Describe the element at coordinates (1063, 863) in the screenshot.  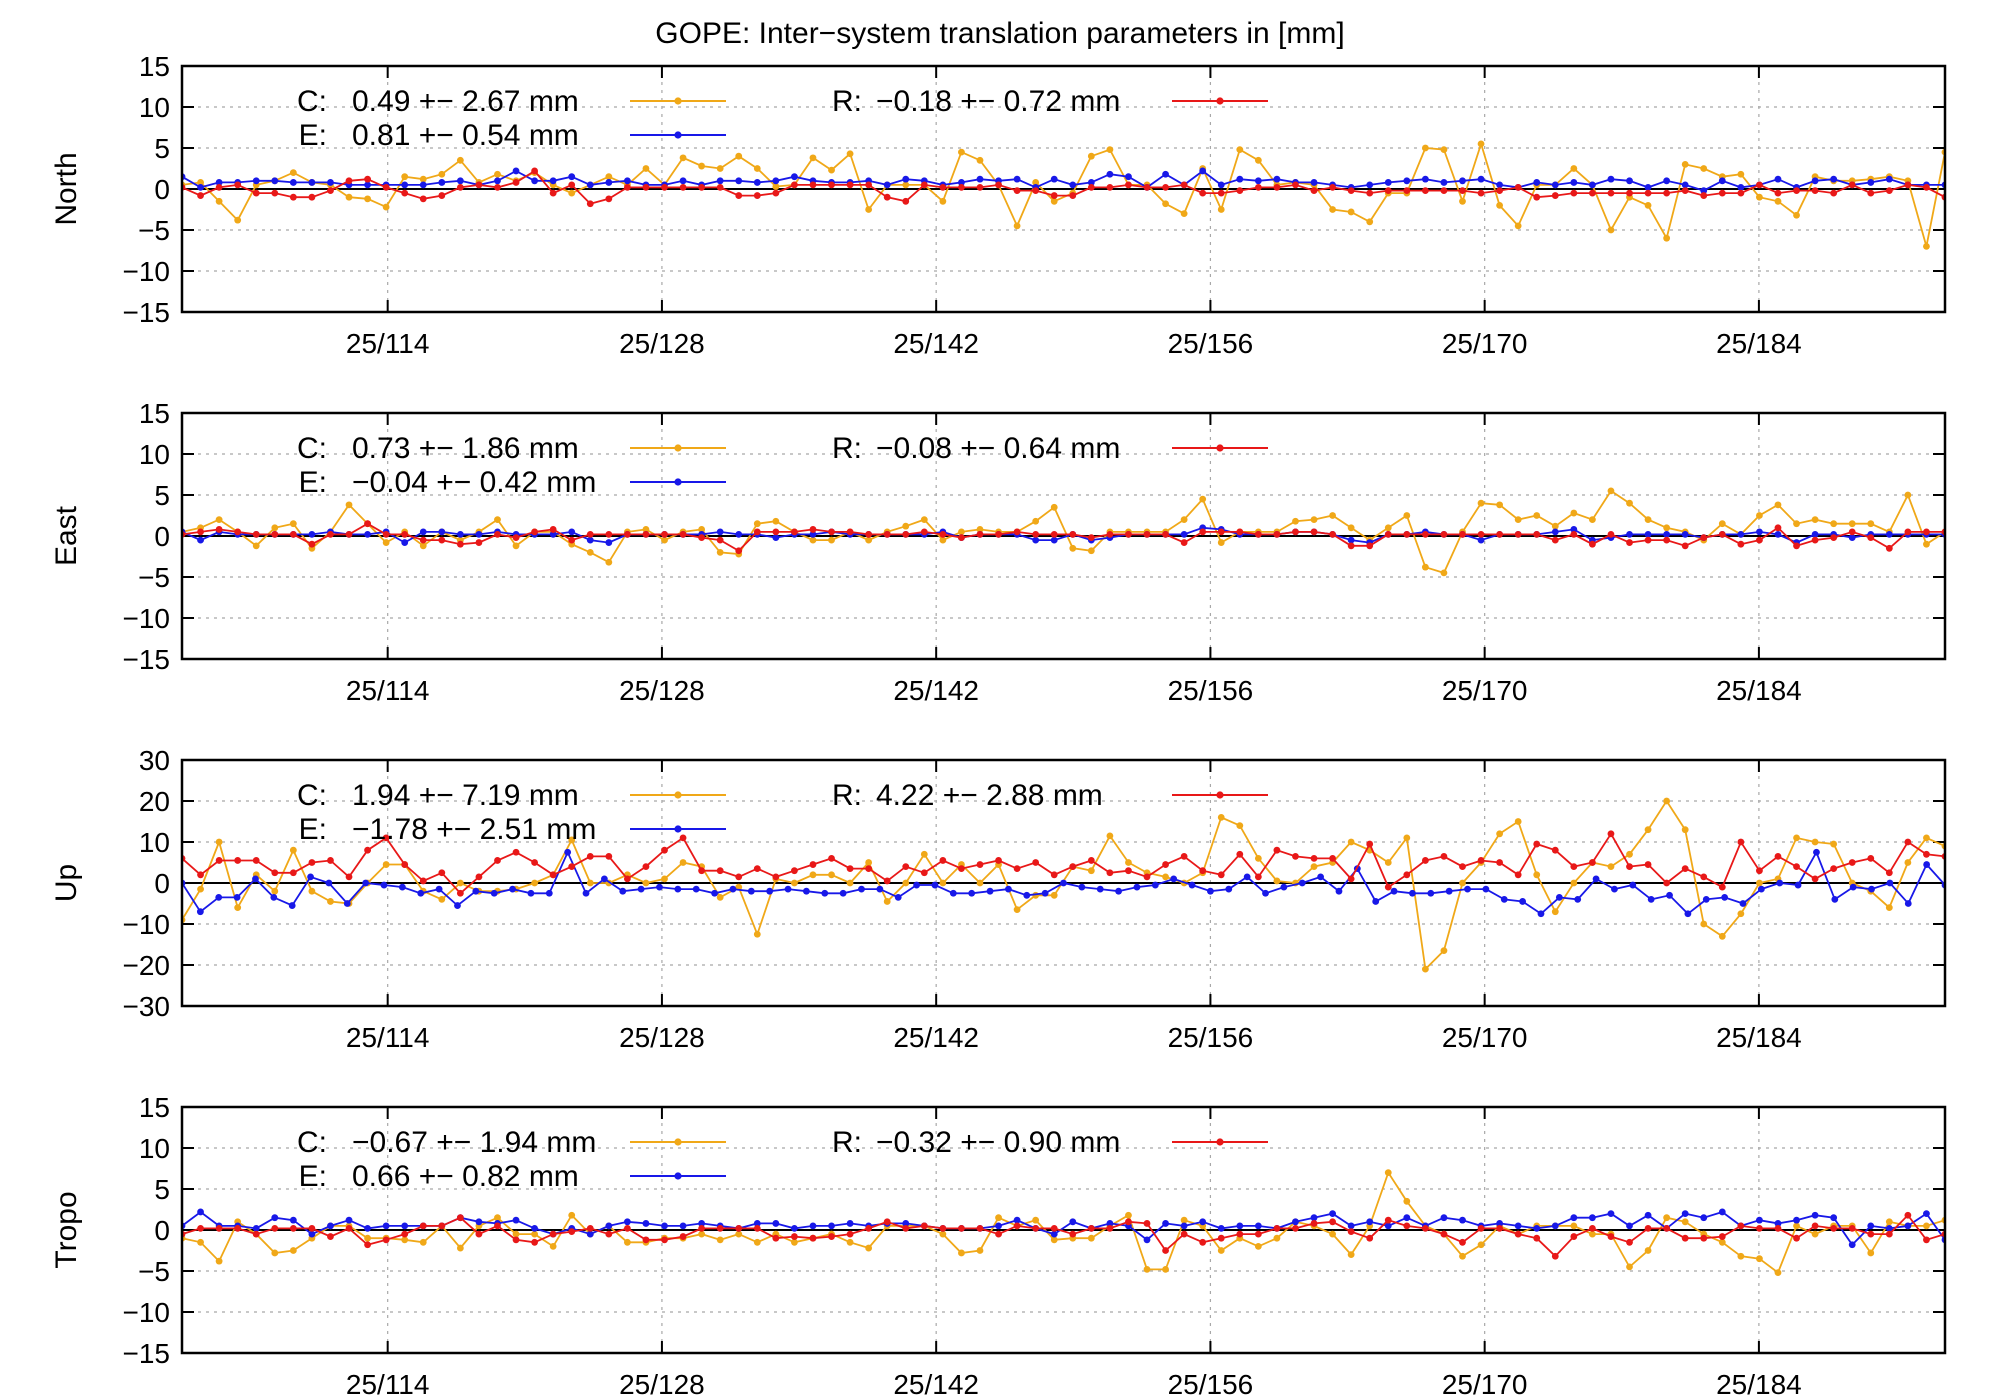
I see `series-r-up` at that location.